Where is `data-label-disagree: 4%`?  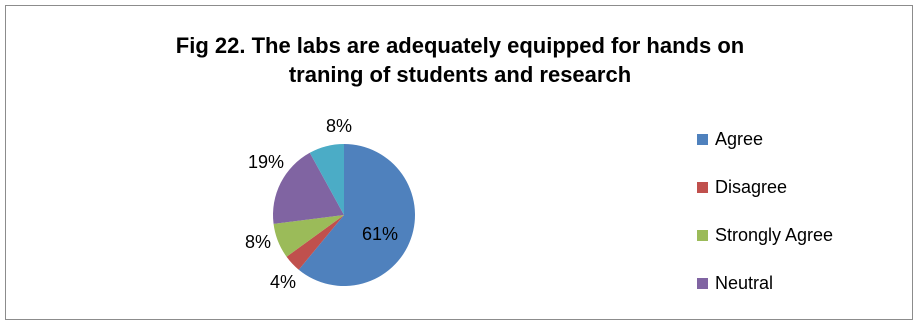 data-label-disagree: 4% is located at coordinates (283, 282).